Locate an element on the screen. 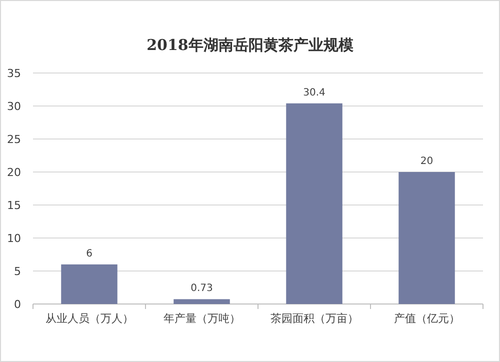  x-tick-label: 年产量（万吨） is located at coordinates (201, 318).